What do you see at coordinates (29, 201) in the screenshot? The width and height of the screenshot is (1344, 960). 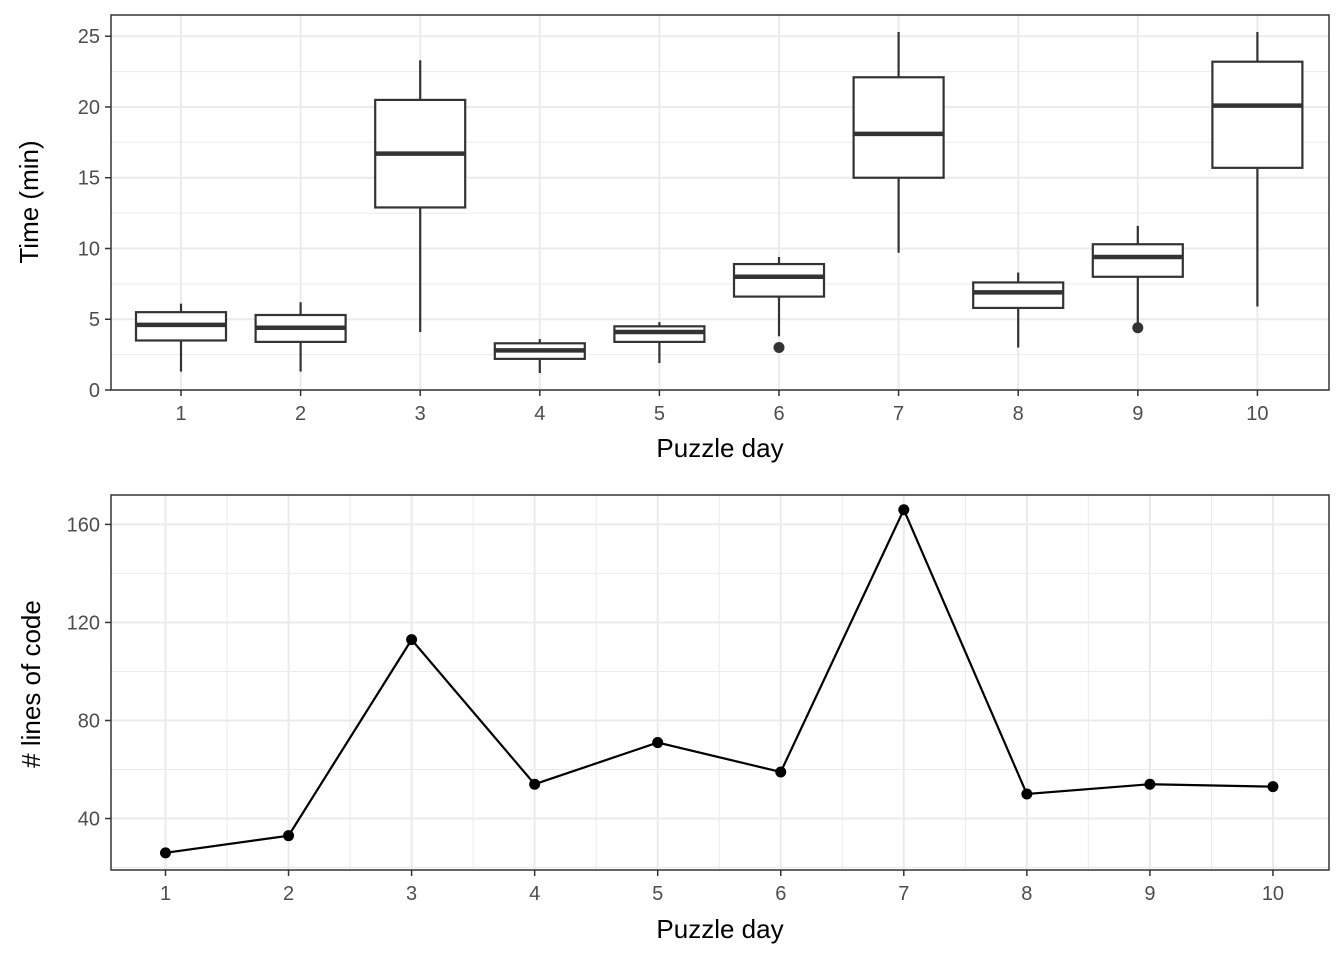 I see `boxplot-y-axis-title: Time (min)` at bounding box center [29, 201].